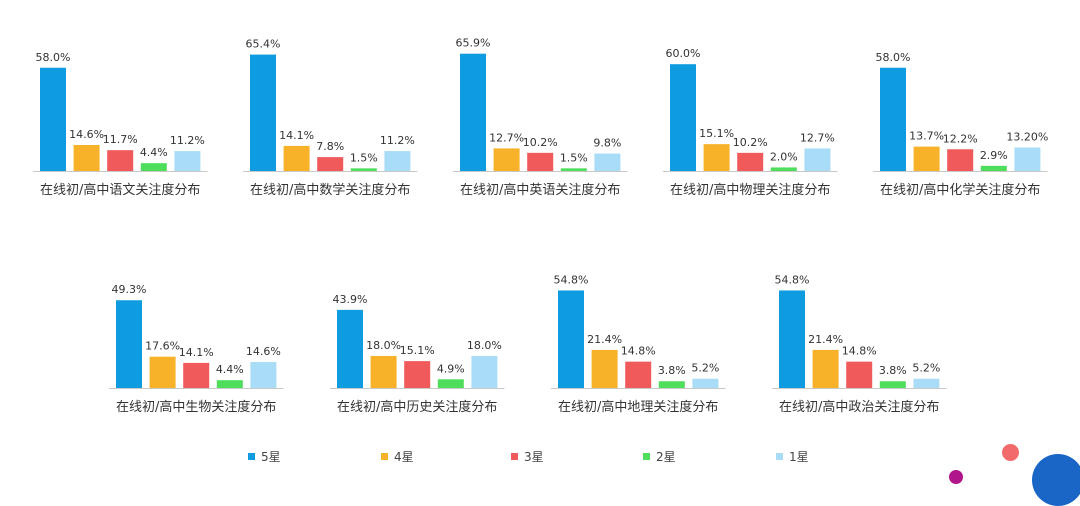 The image size is (1080, 506). What do you see at coordinates (792, 456) in the screenshot?
I see `legend-item-1star: 1星` at bounding box center [792, 456].